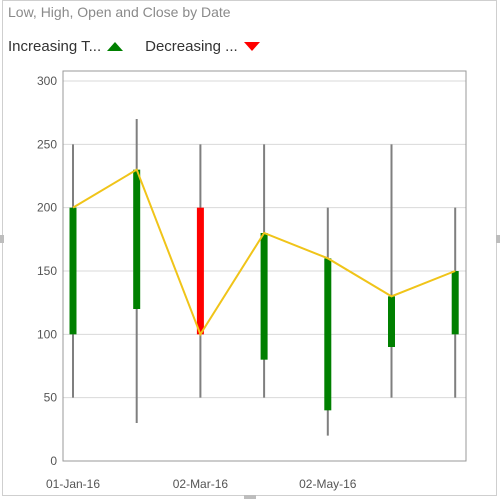 The width and height of the screenshot is (500, 500). I want to click on resize-handle-bottom, so click(250, 497).